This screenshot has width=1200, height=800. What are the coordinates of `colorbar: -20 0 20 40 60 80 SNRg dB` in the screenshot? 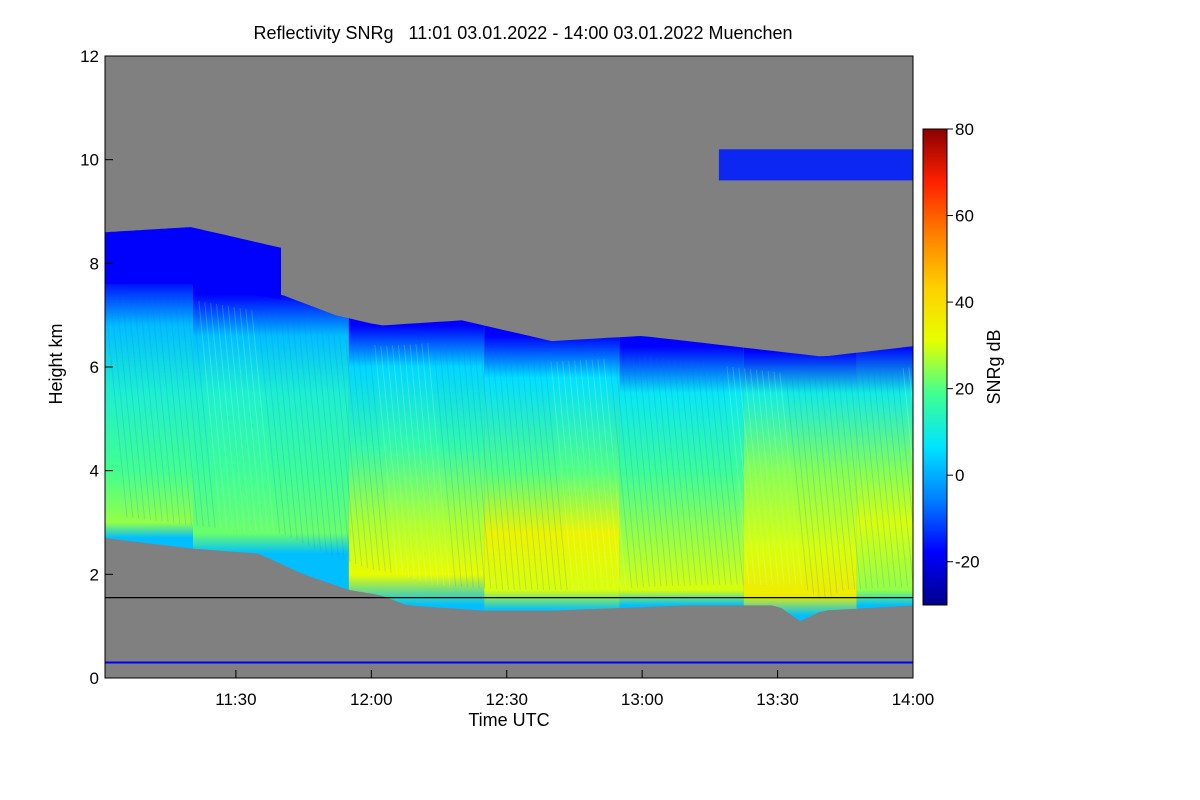 It's located at (963, 363).